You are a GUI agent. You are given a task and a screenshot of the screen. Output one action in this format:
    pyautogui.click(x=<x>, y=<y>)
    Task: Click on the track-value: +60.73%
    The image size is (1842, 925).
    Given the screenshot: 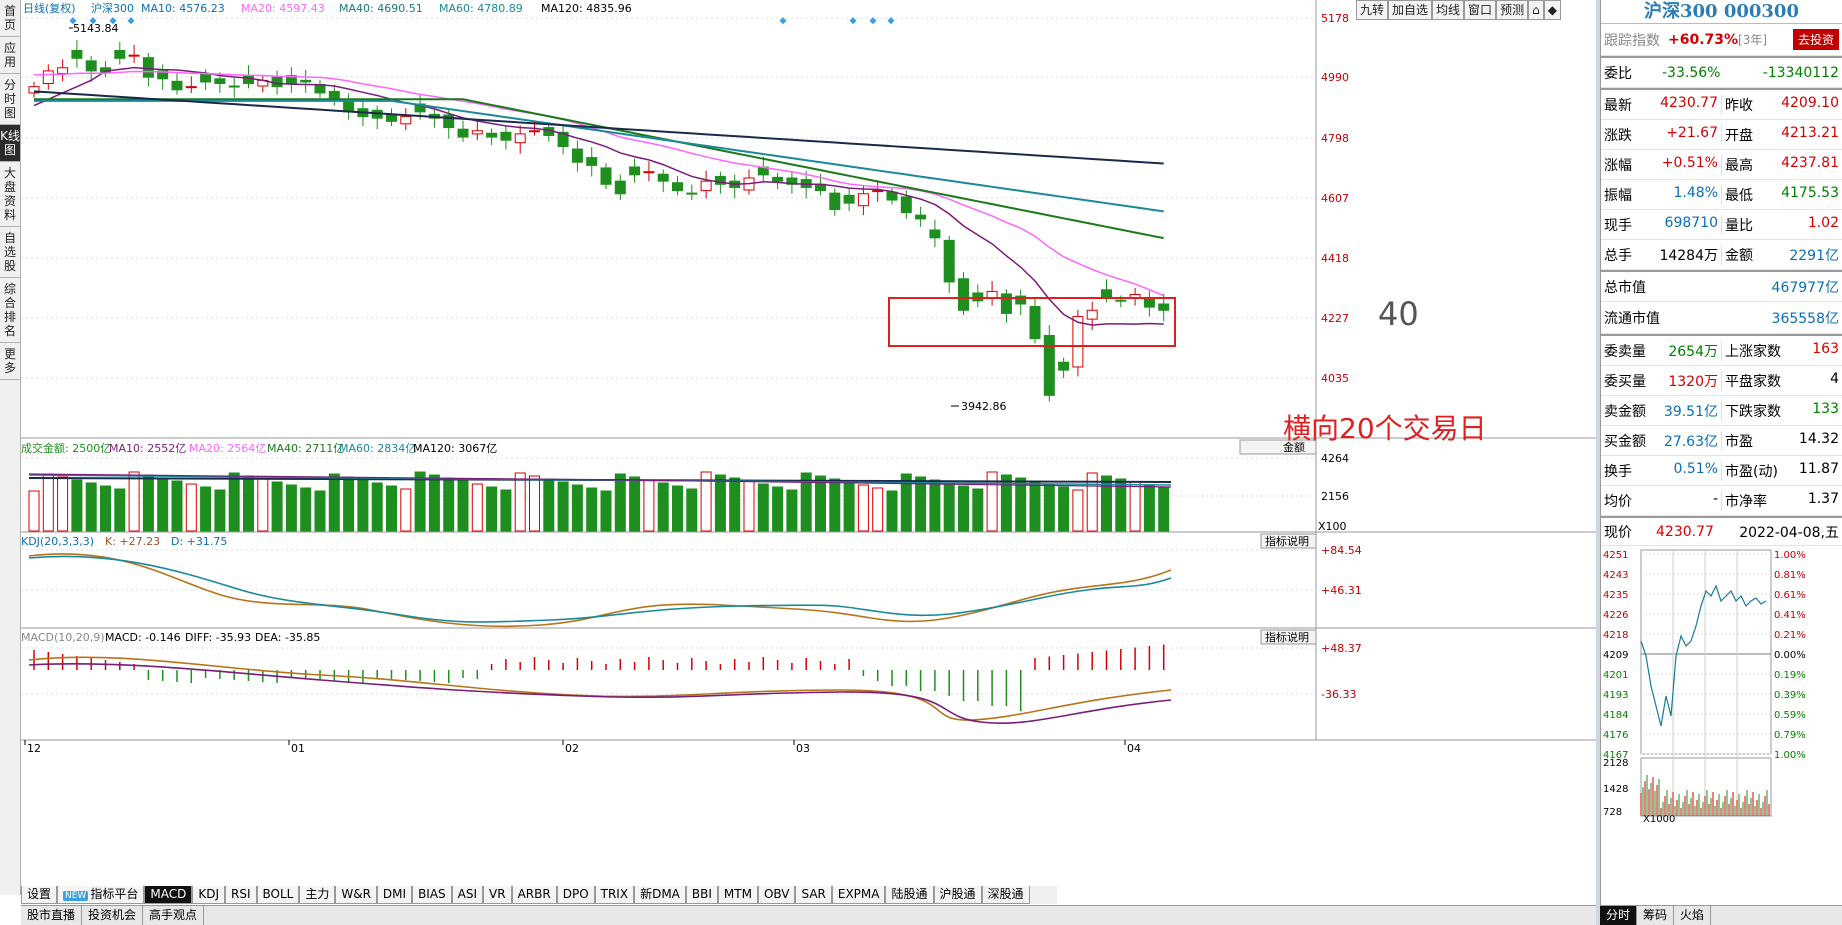 What is the action you would take?
    pyautogui.click(x=1703, y=39)
    